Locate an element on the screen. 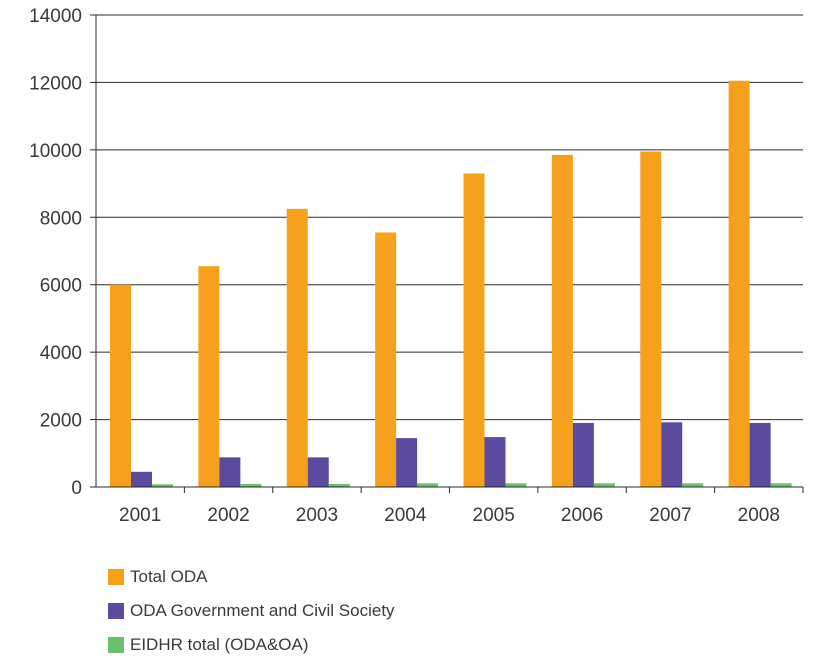 The image size is (819, 662). y-tick-label: 14000 is located at coordinates (55, 16).